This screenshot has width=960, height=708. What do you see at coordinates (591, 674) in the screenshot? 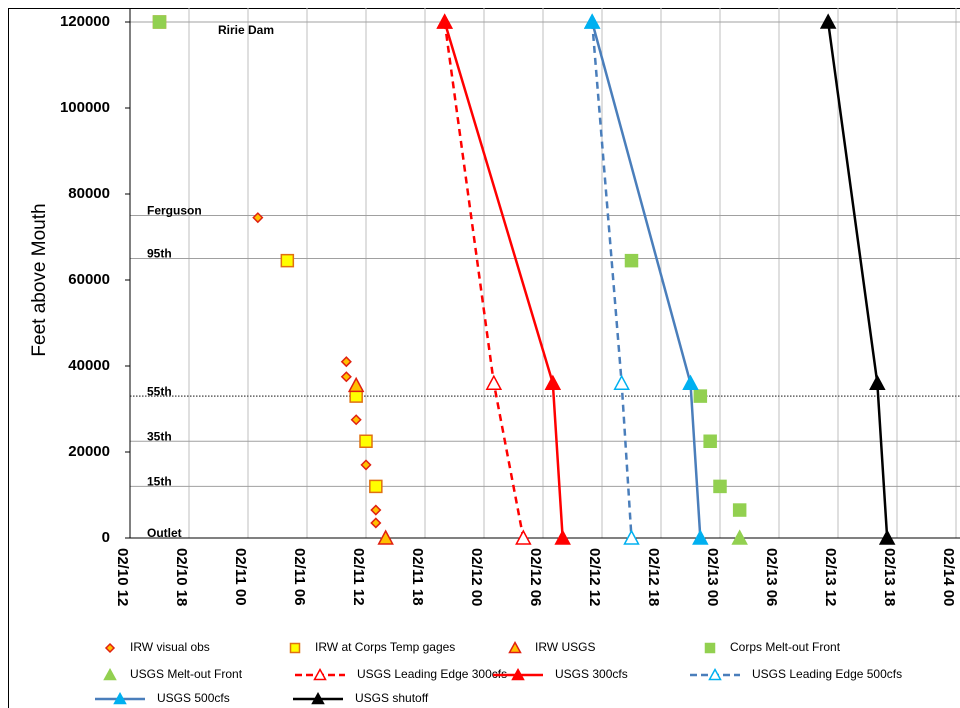
I see `legend-label: USGS 300cfs` at bounding box center [591, 674].